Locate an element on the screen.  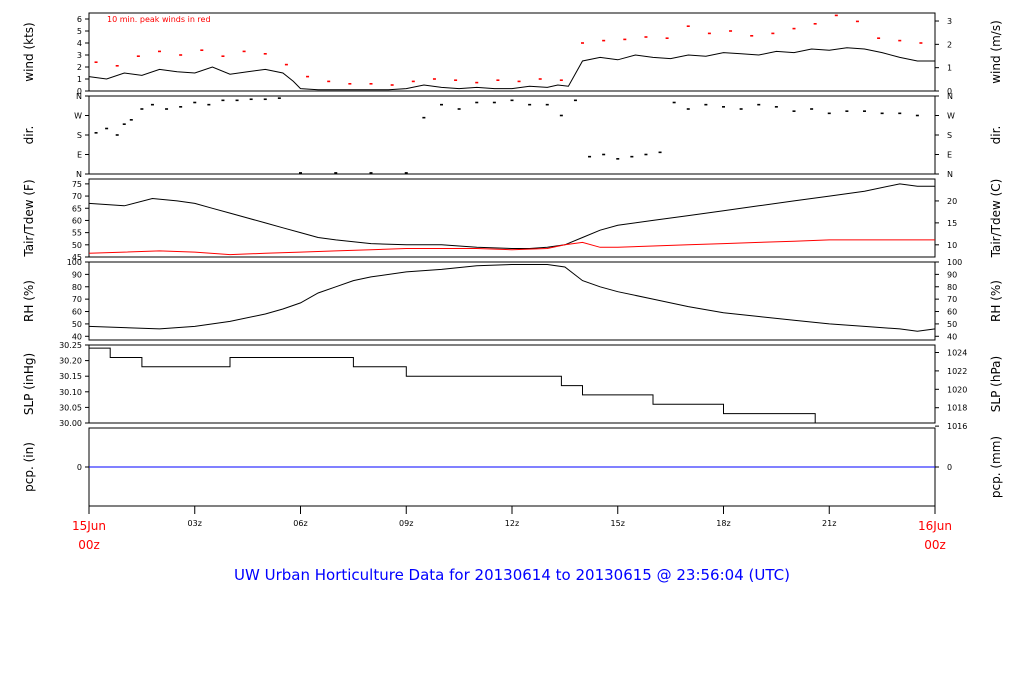
tick-label: 15 is located at coordinates (952, 223).